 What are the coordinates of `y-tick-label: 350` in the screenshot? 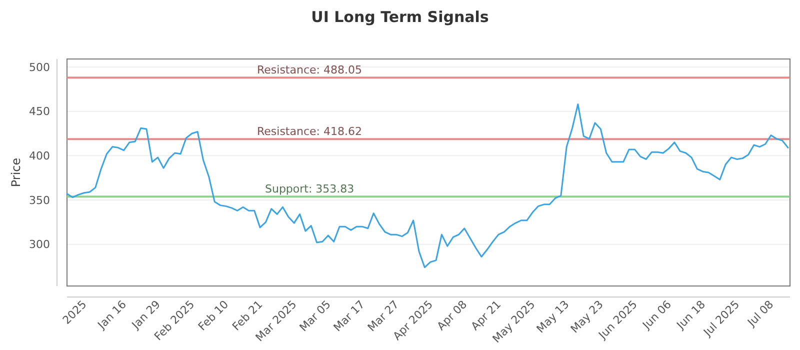 It's located at (39, 200).